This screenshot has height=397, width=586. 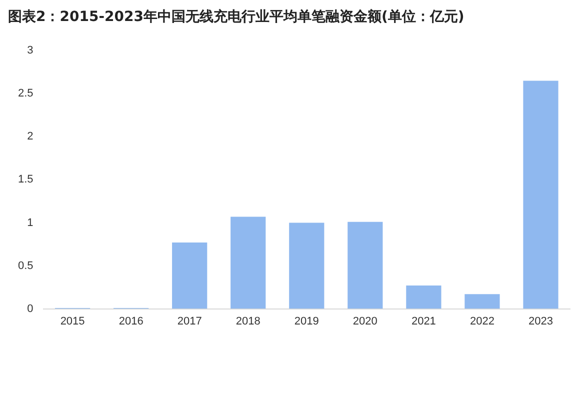 What do you see at coordinates (26, 266) in the screenshot?
I see `y-tick-label: 0.5` at bounding box center [26, 266].